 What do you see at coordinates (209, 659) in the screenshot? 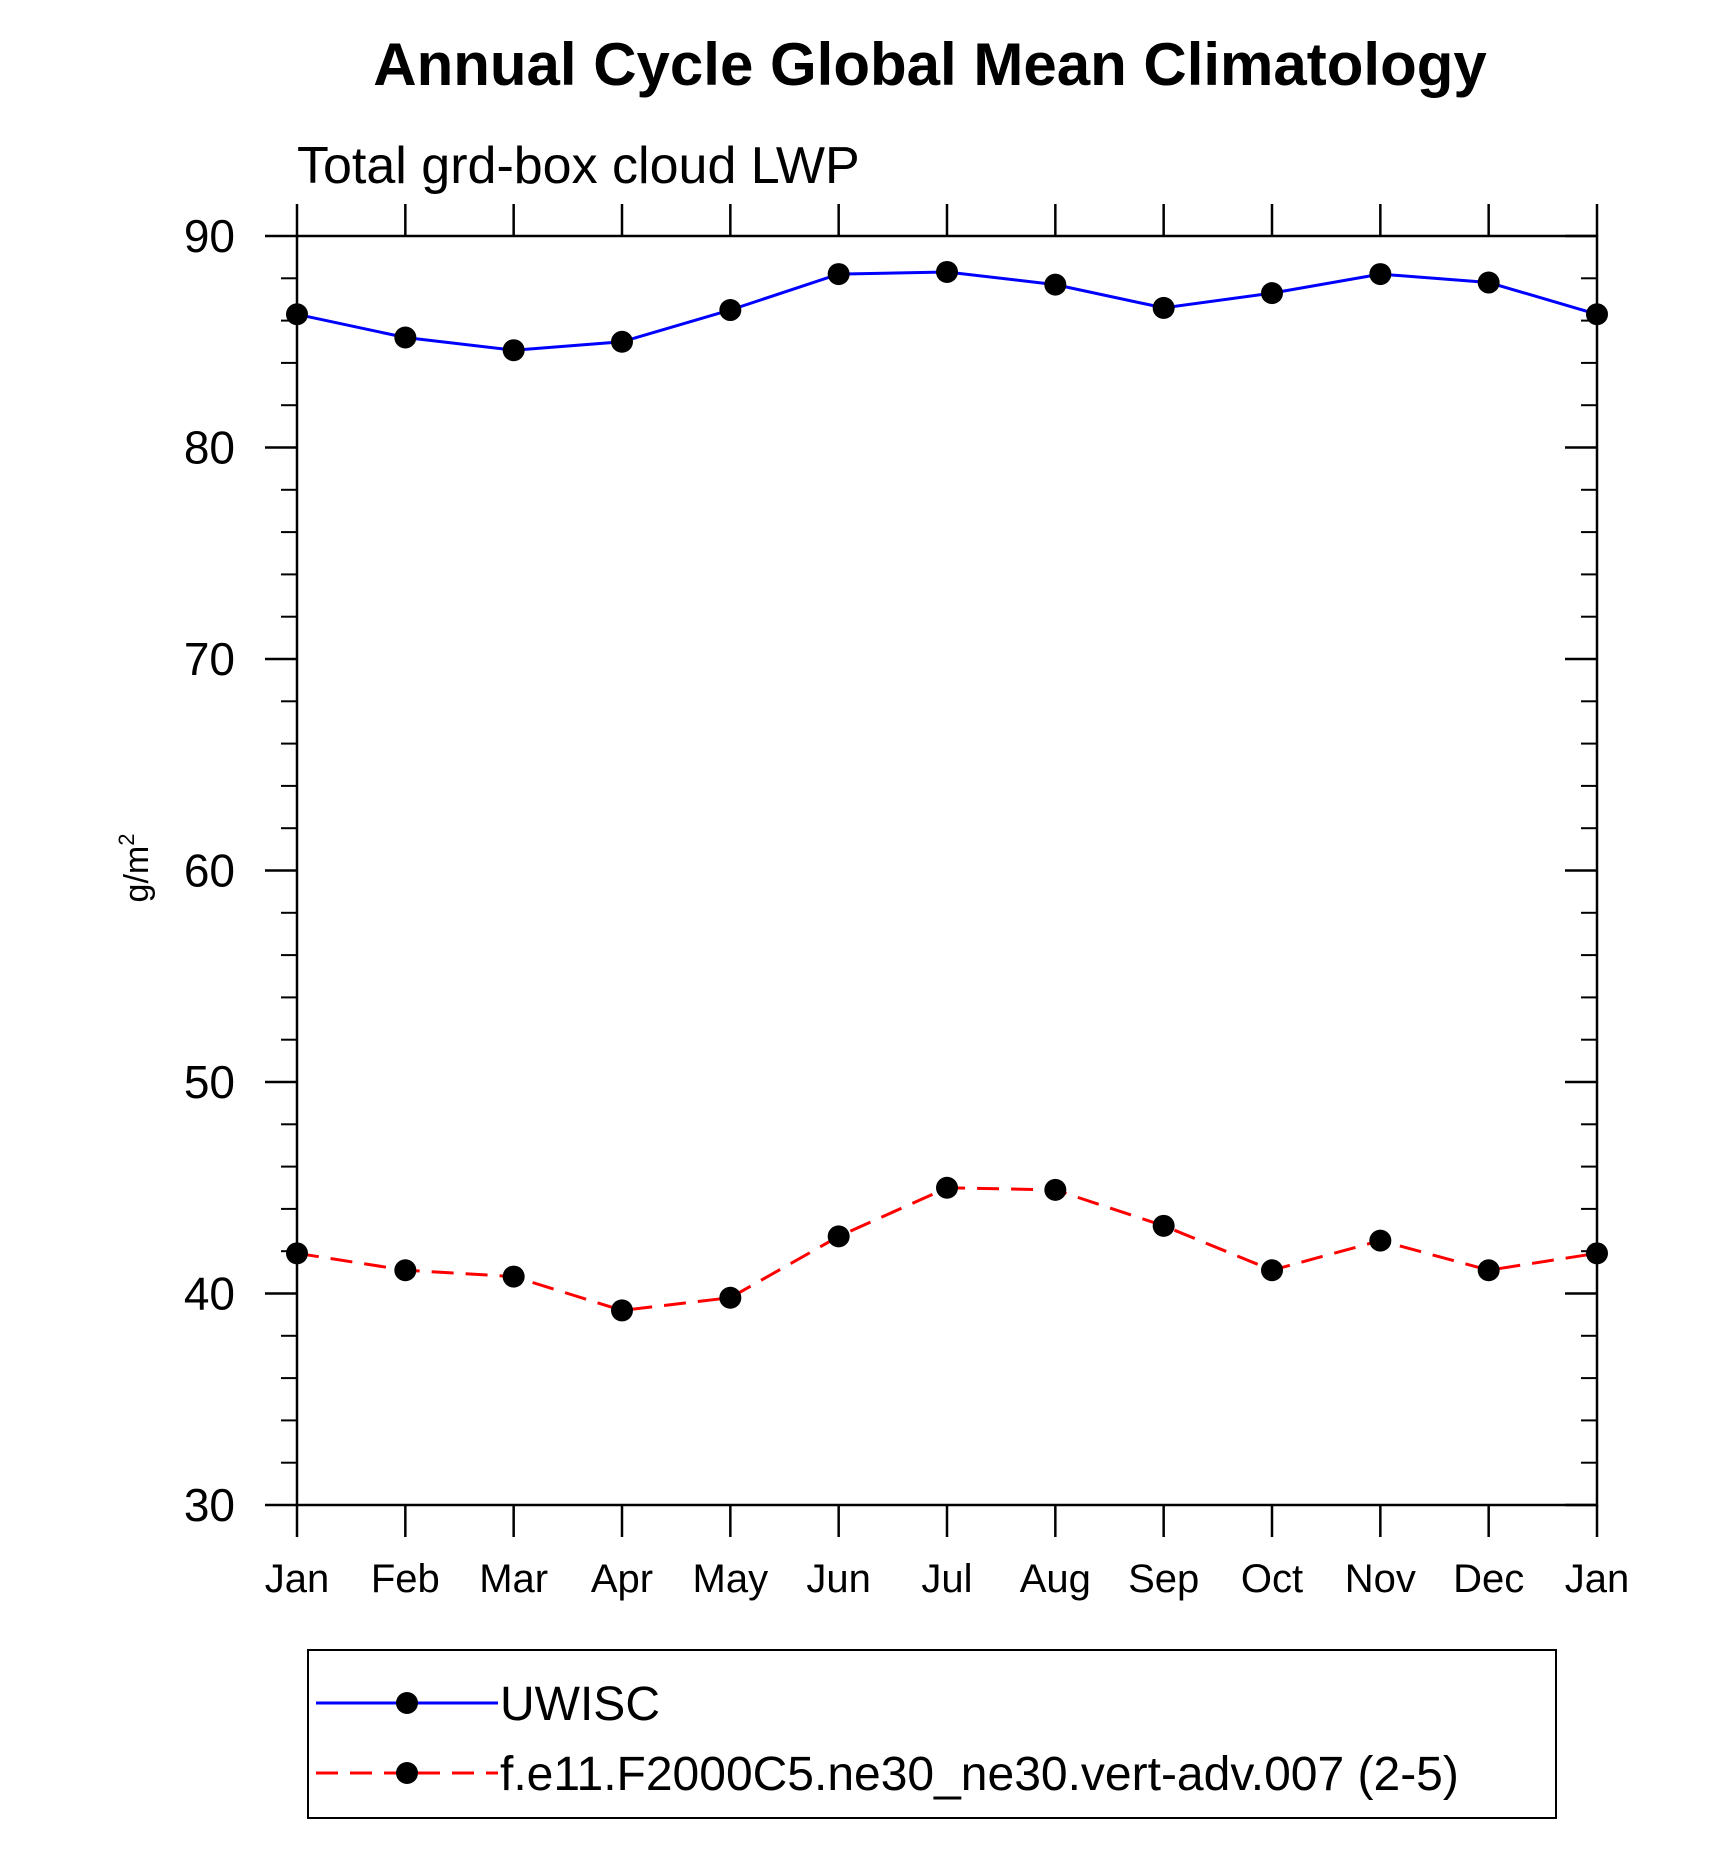
I see `y-tick-label: 70` at bounding box center [209, 659].